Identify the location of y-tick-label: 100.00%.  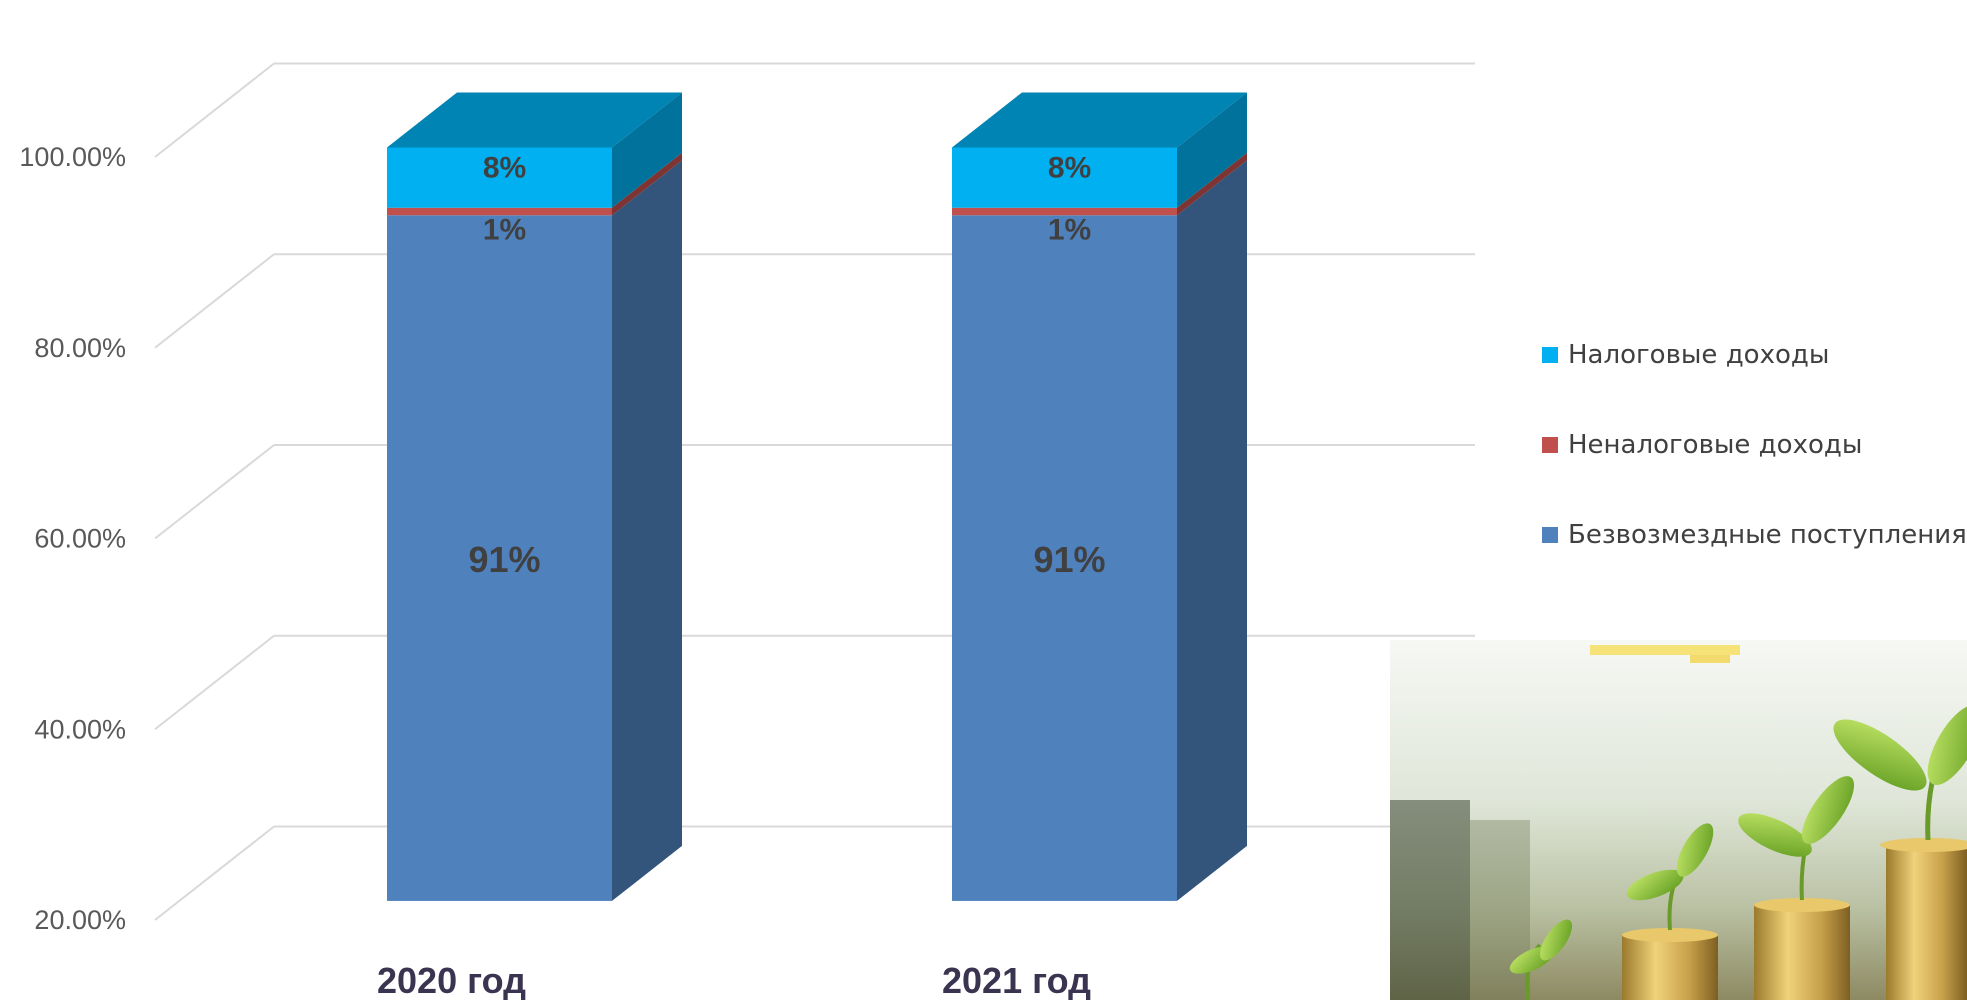
(72, 157).